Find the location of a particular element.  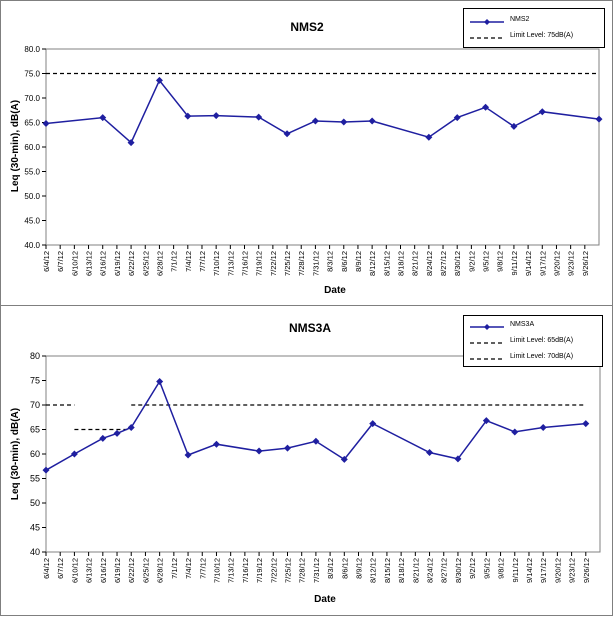

x-tick-label: 8/15/12 is located at coordinates (387, 570).